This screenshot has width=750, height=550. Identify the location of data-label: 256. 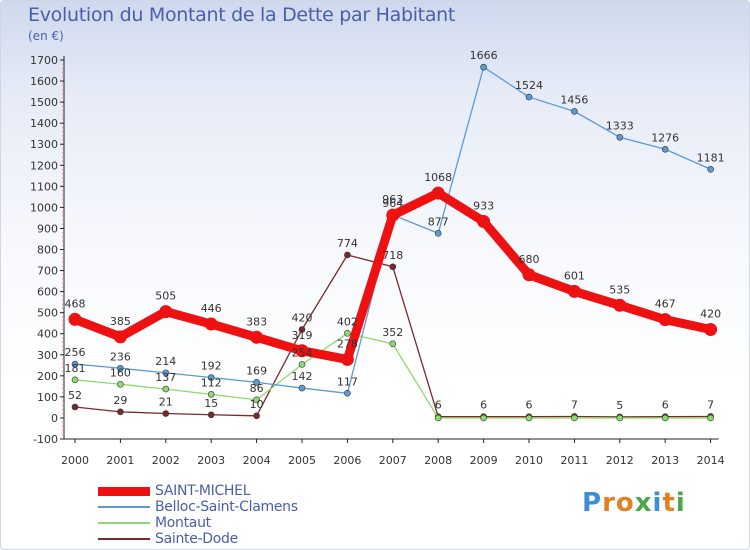
(75, 352).